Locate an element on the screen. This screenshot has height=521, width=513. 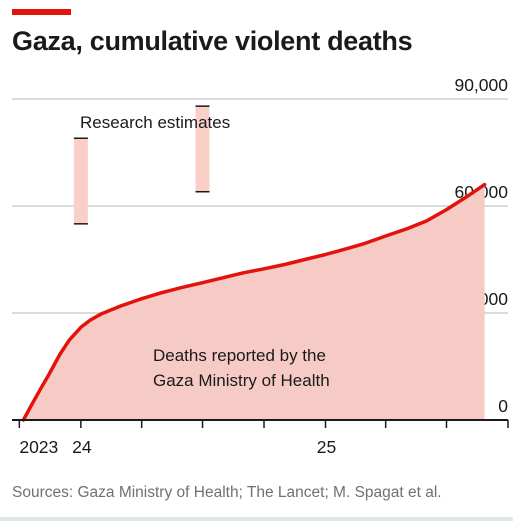
x-tick-label: 2023 is located at coordinates (38, 447).